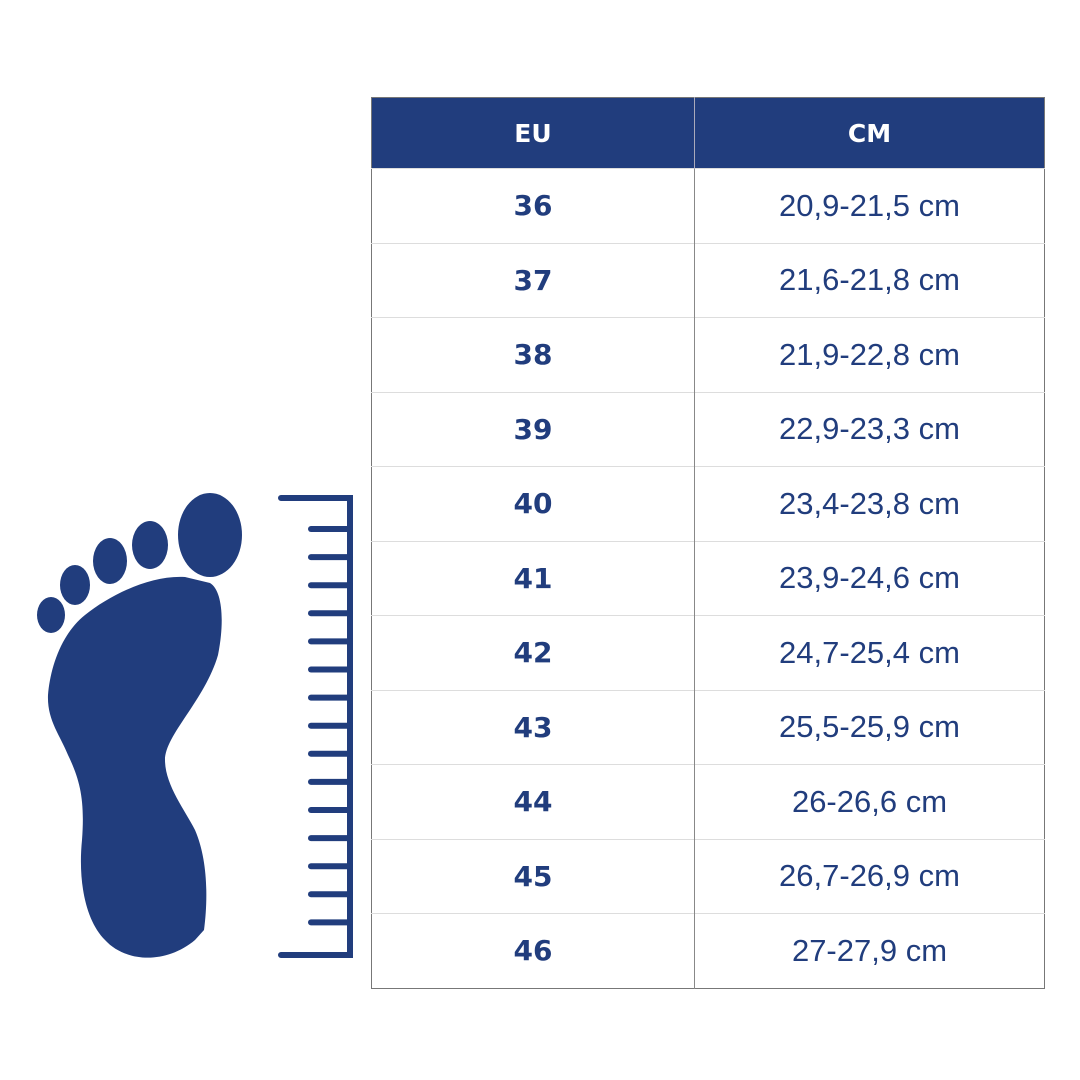  I want to click on table-header-row: EU CM, so click(708, 133).